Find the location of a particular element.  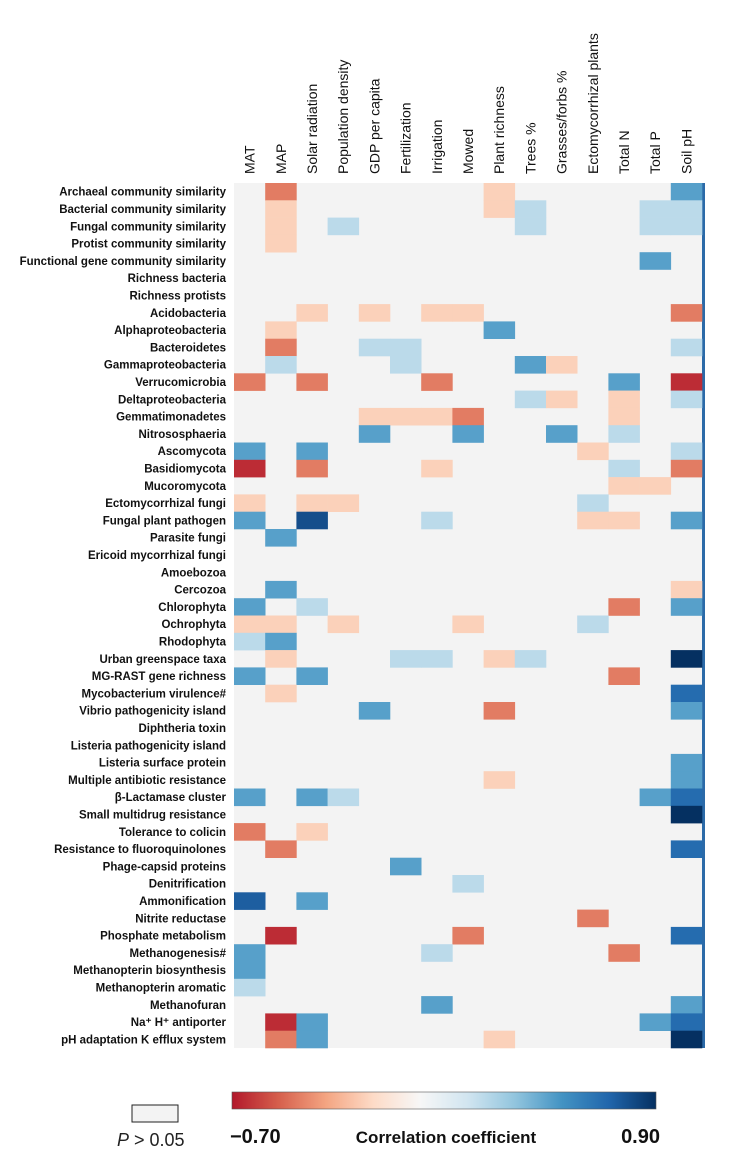

column-label: Total N is located at coordinates (624, 152).